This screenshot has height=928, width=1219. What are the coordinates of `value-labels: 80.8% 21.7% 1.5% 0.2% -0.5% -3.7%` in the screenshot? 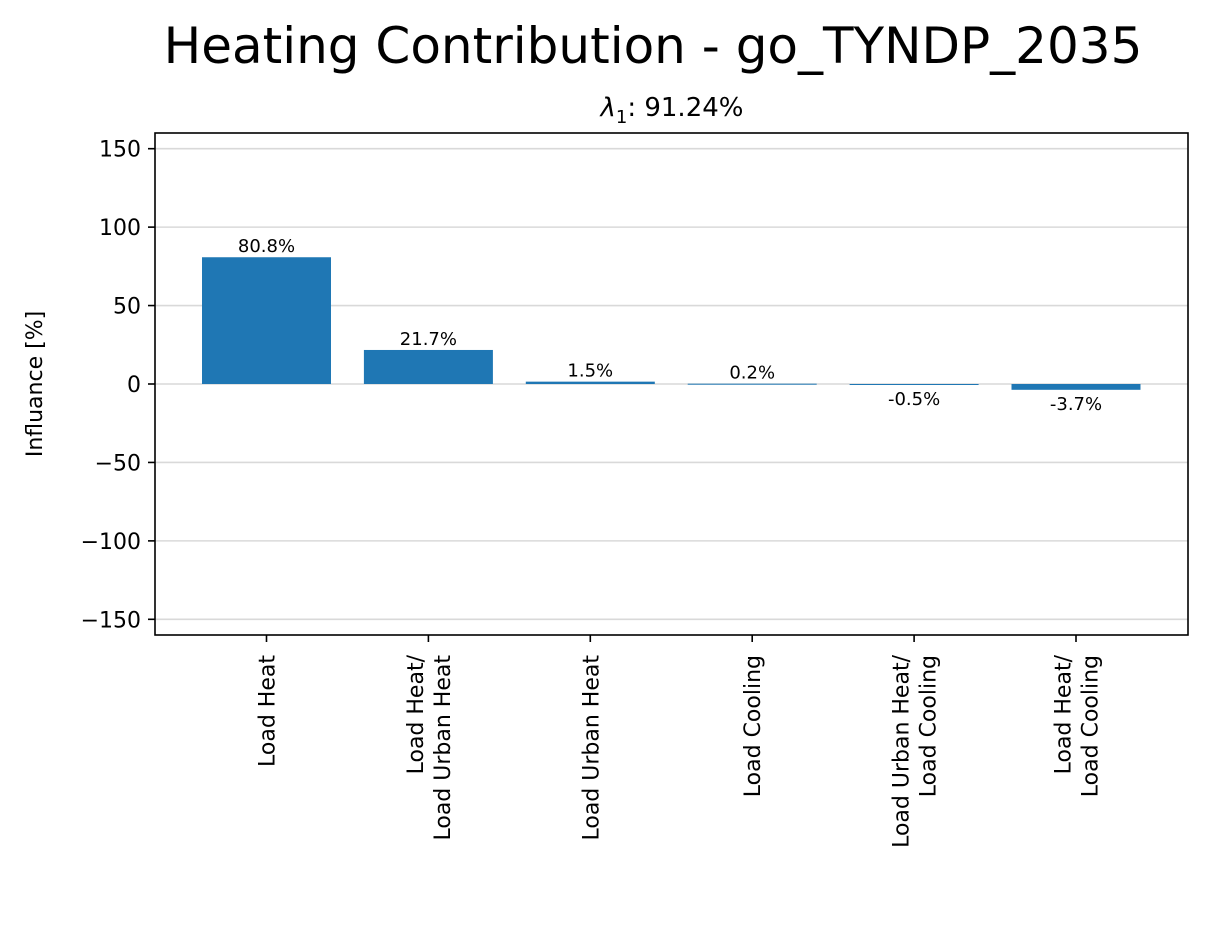 It's located at (670, 325).